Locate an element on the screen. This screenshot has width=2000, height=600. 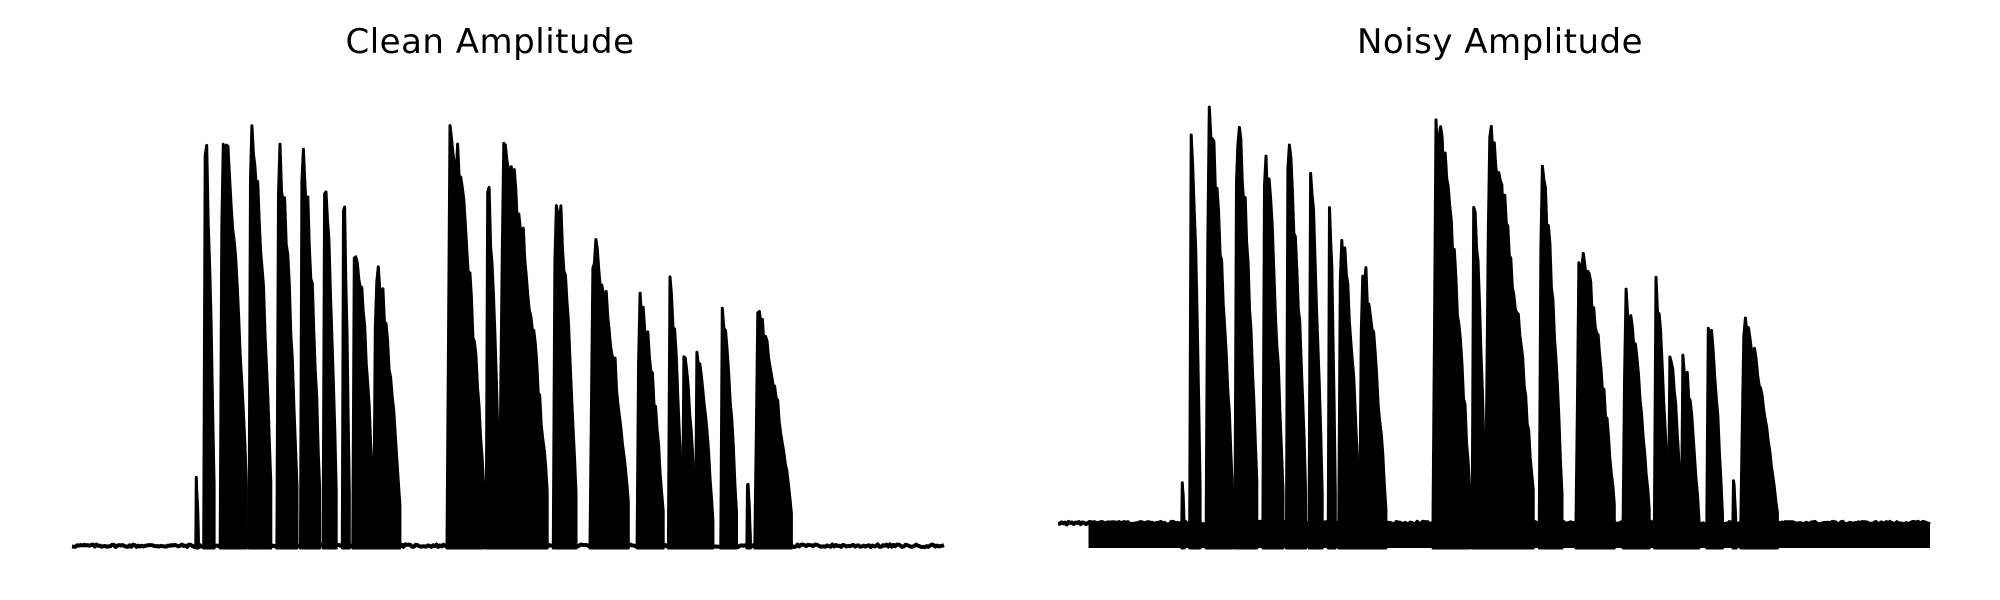
chart-title-noisy: Noisy Amplitude is located at coordinates (1500, 42).